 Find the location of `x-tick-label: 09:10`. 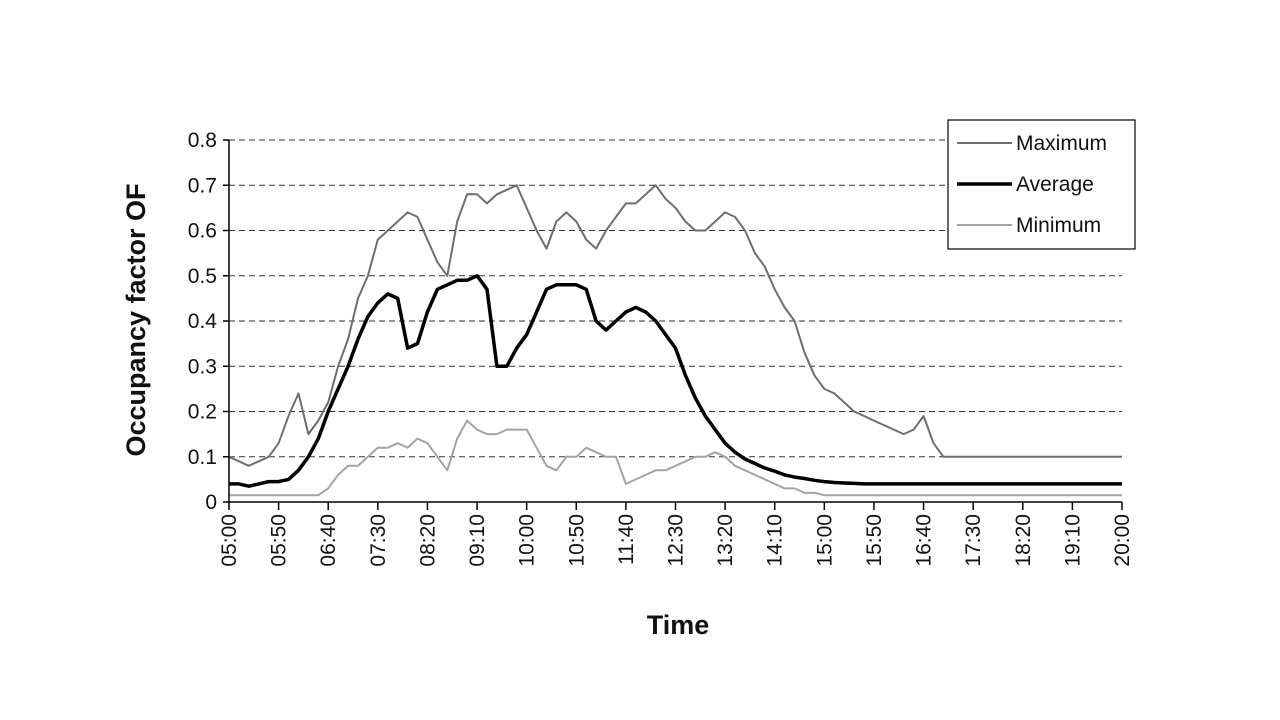

x-tick-label: 09:10 is located at coordinates (477, 540).